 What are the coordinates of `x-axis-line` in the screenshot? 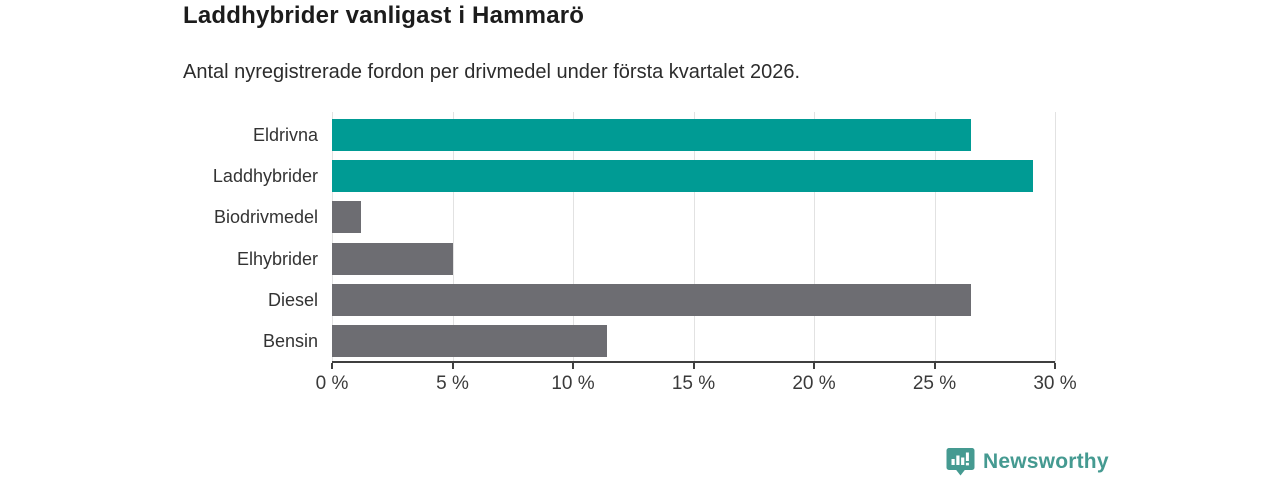 It's located at (693, 362).